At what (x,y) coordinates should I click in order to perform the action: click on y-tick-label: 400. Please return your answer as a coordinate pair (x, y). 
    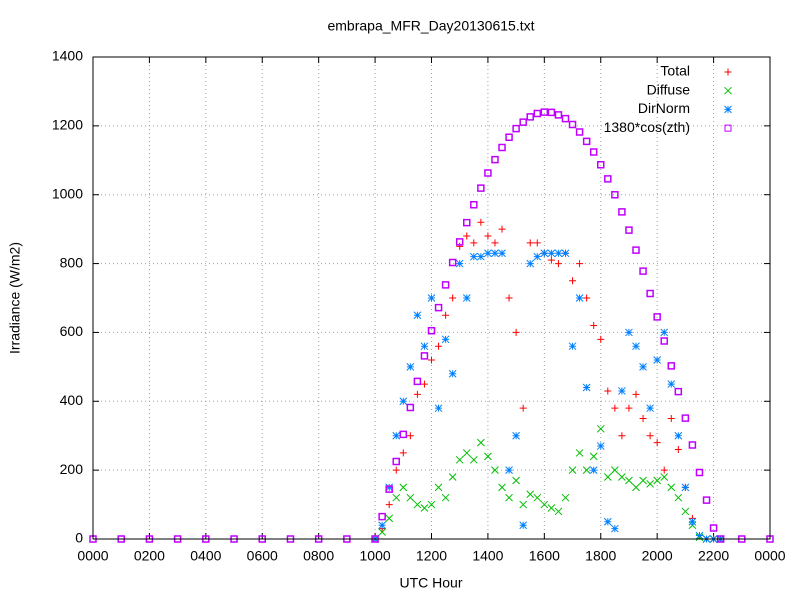
    Looking at the image, I should click on (72, 400).